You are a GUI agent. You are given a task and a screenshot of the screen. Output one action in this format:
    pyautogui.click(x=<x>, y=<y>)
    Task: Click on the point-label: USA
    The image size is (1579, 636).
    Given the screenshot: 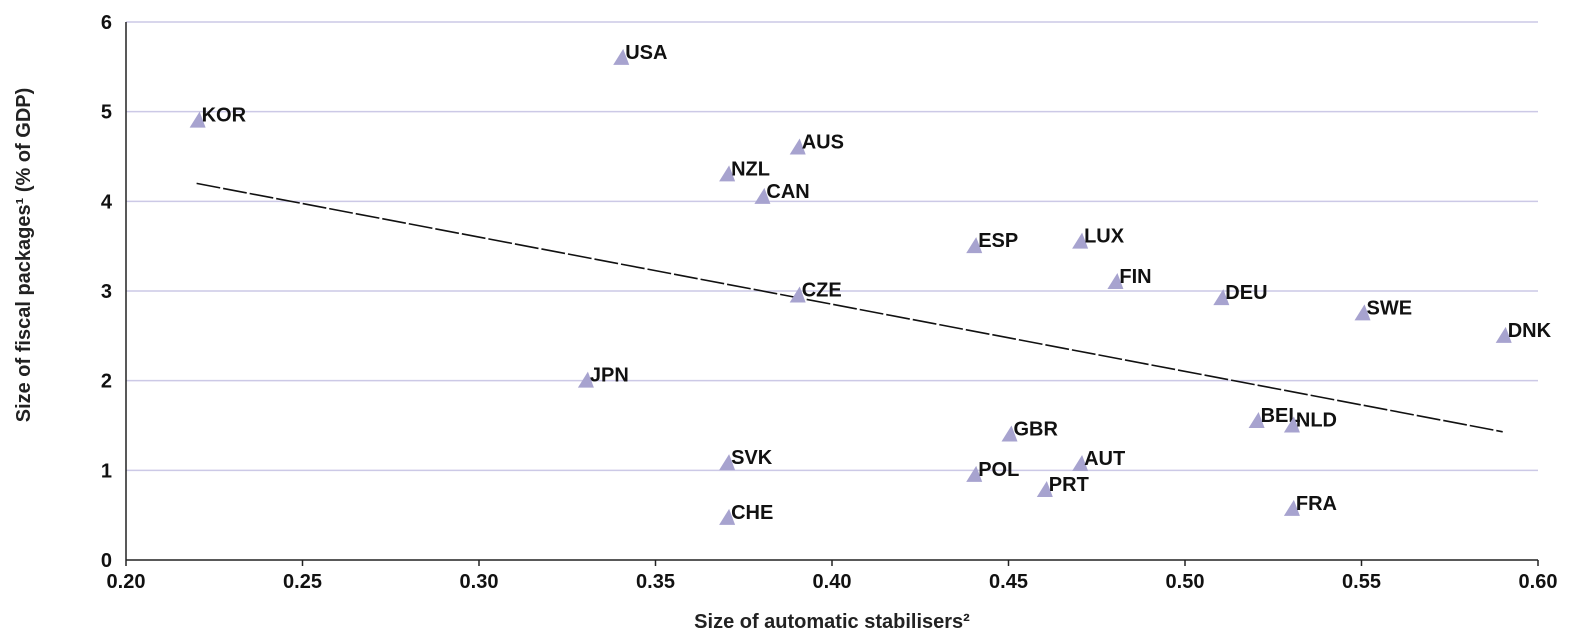 What is the action you would take?
    pyautogui.click(x=646, y=53)
    